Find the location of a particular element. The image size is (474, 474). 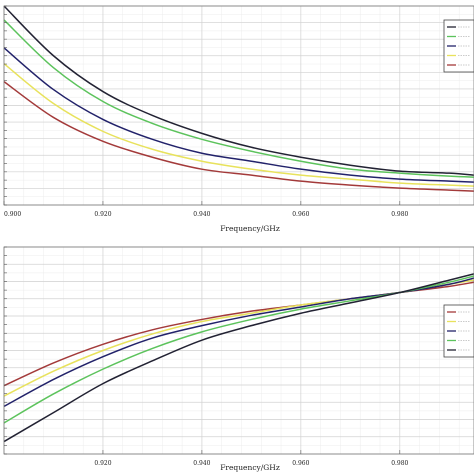

top-x-axis-label: Frequency/GHz is located at coordinates (250, 228).